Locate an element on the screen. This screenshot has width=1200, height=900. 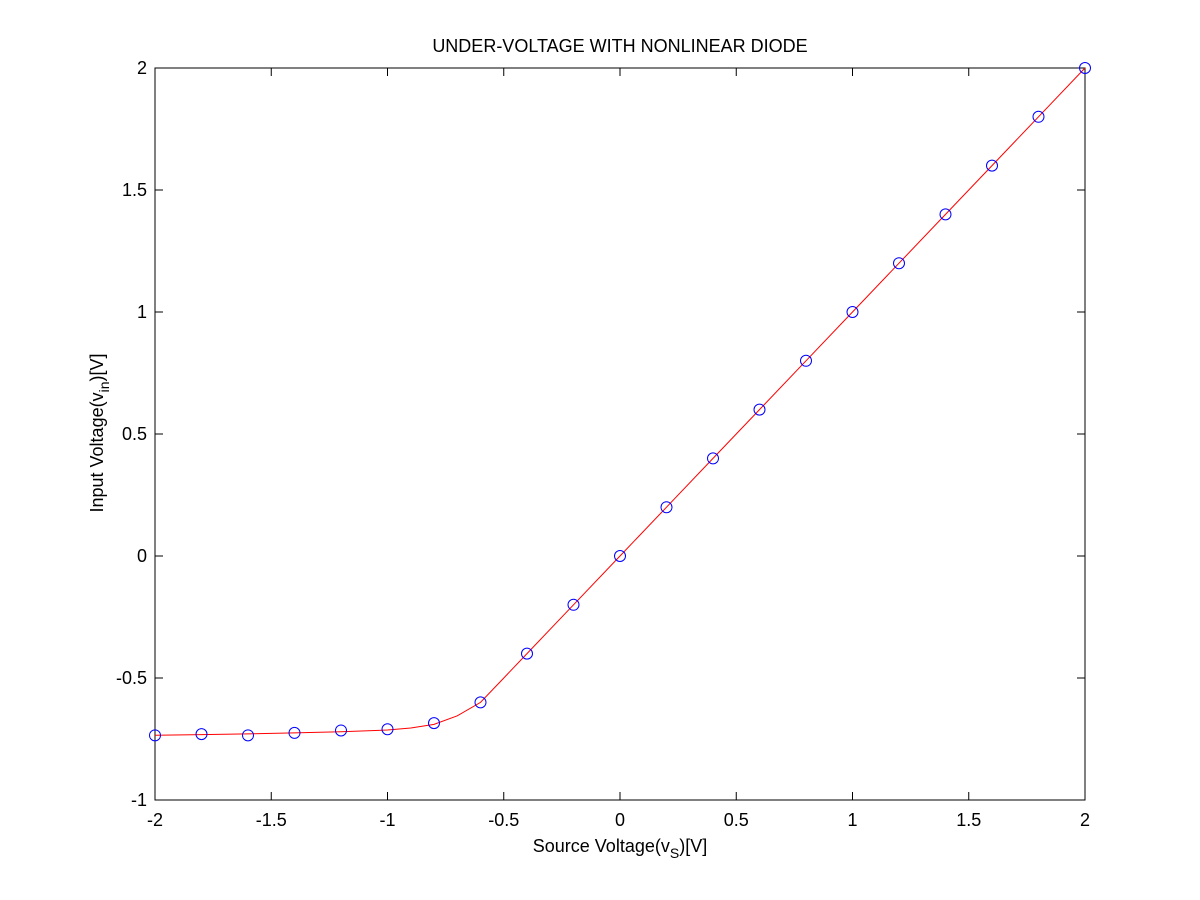
y-tick-label: -0.5 is located at coordinates (131, 678).